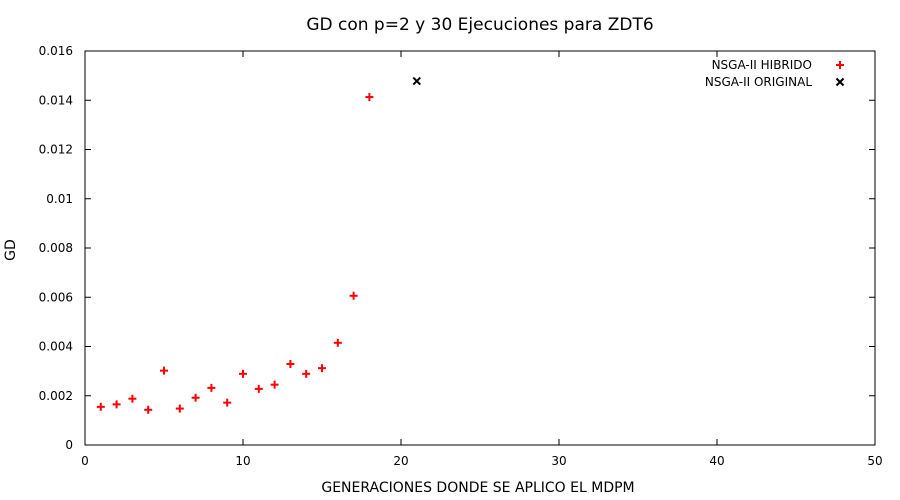  What do you see at coordinates (56, 100) in the screenshot?
I see `y-tick-label: 0.014` at bounding box center [56, 100].